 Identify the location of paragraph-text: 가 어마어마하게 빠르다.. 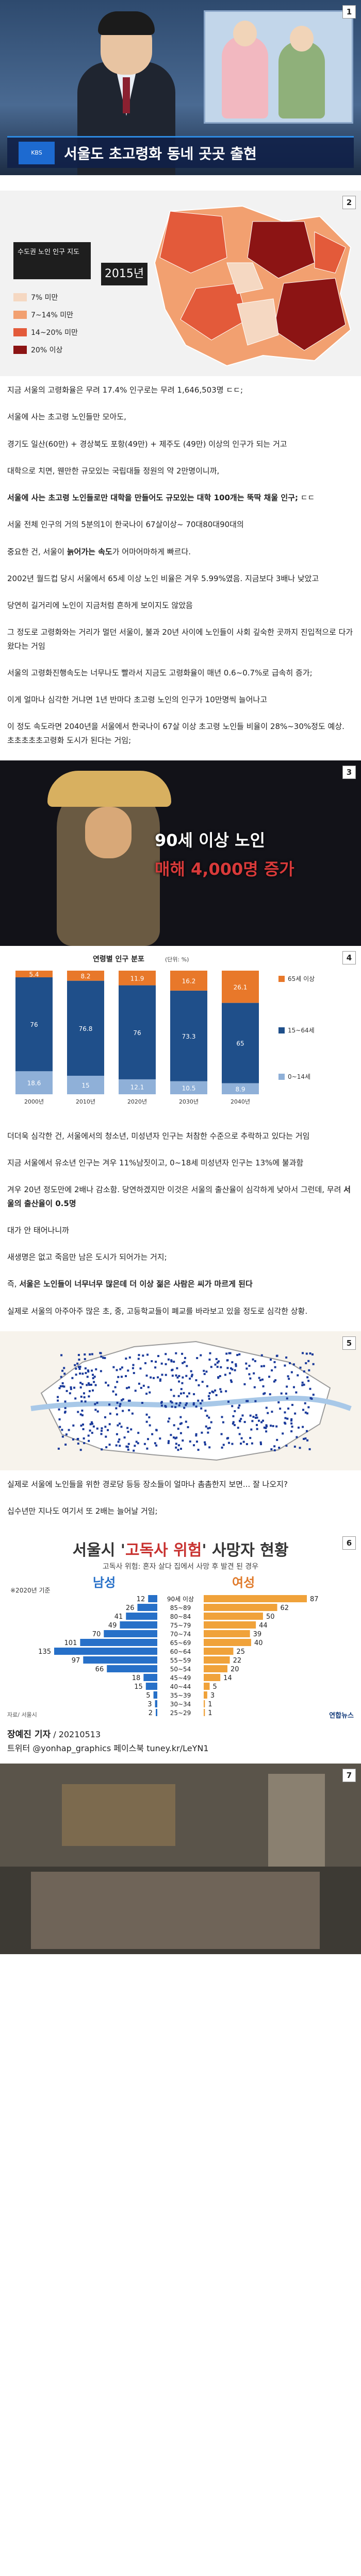
(151, 551).